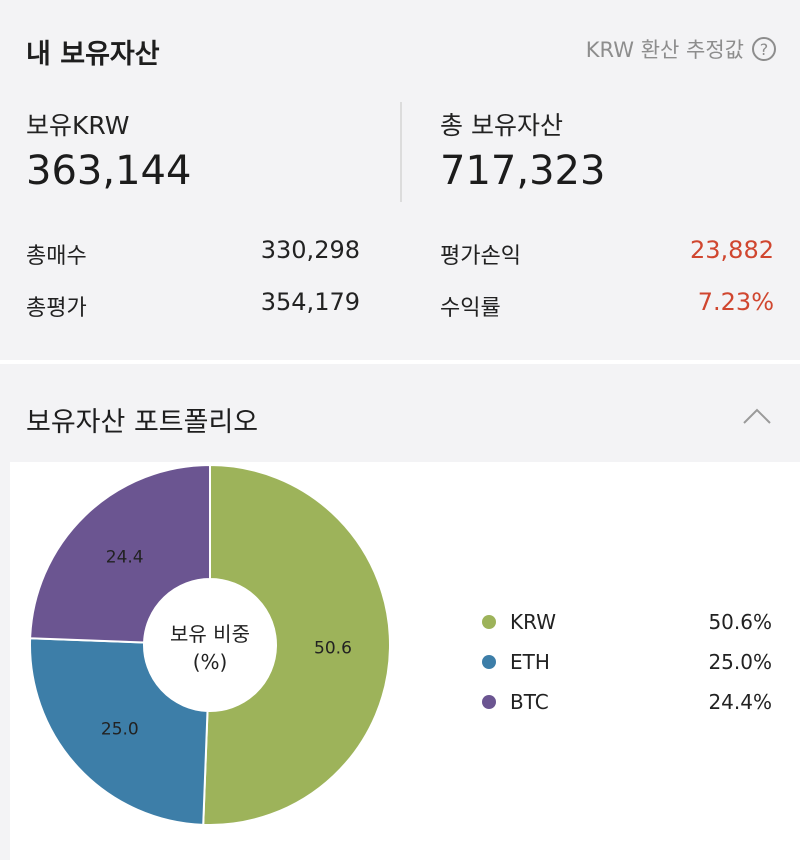  What do you see at coordinates (529, 702) in the screenshot?
I see `legend-name: BTC` at bounding box center [529, 702].